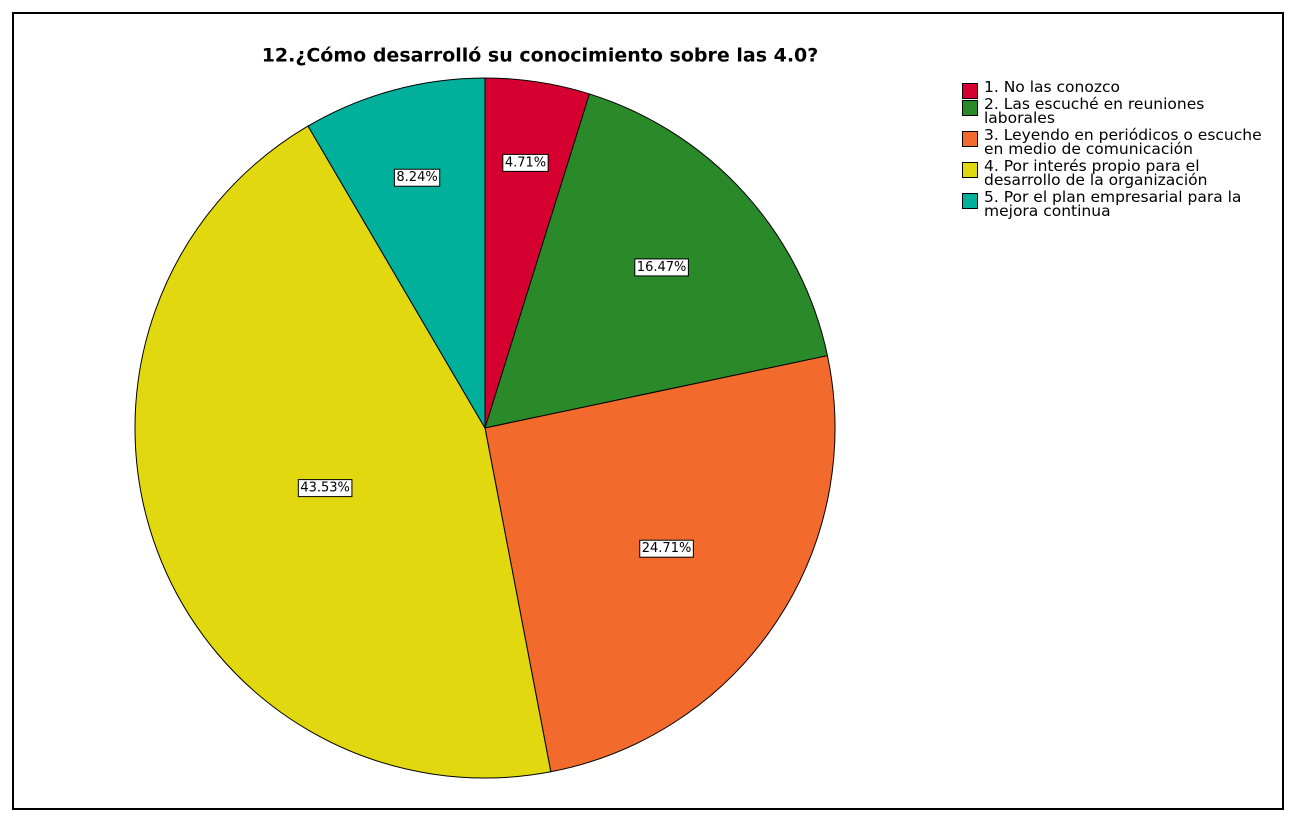 This screenshot has height=814, width=1297. I want to click on data-label: 16.47%, so click(661, 267).